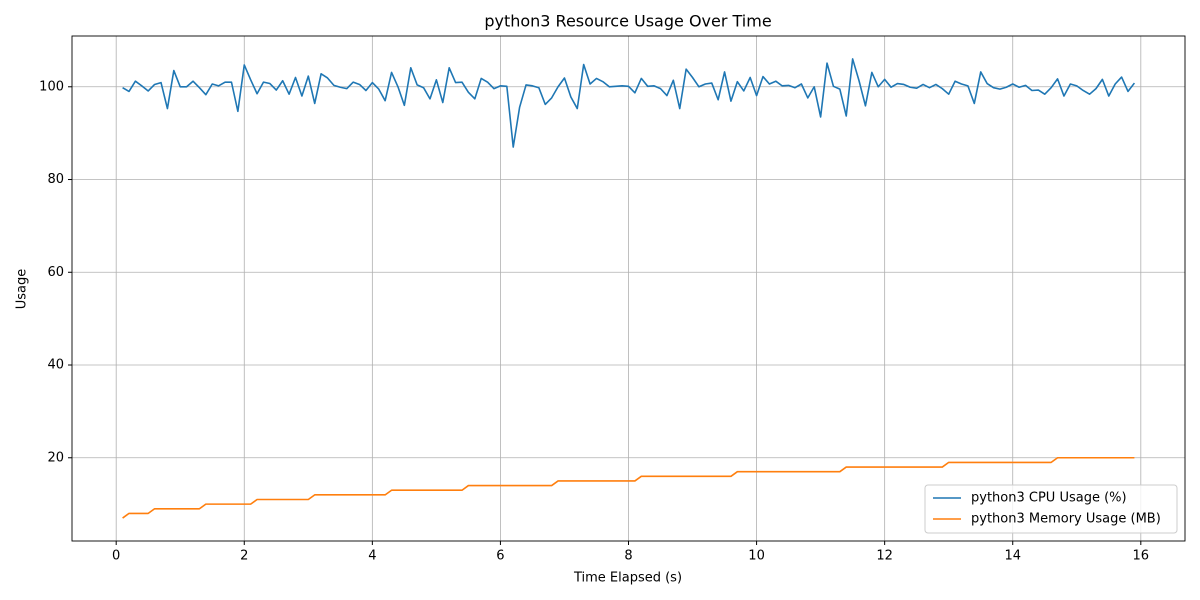 This screenshot has height=600, width=1200. I want to click on x-tick-label: 2, so click(244, 556).